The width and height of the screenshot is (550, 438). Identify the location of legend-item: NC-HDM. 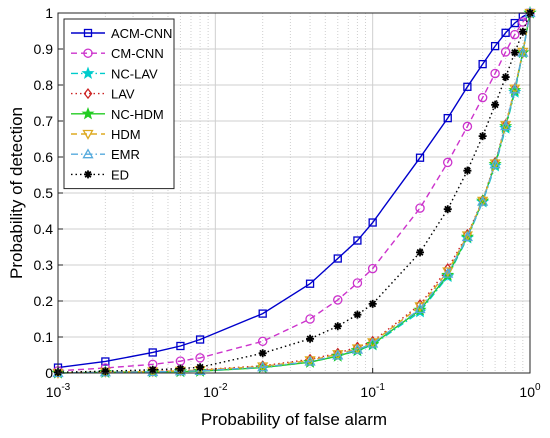
(117, 114).